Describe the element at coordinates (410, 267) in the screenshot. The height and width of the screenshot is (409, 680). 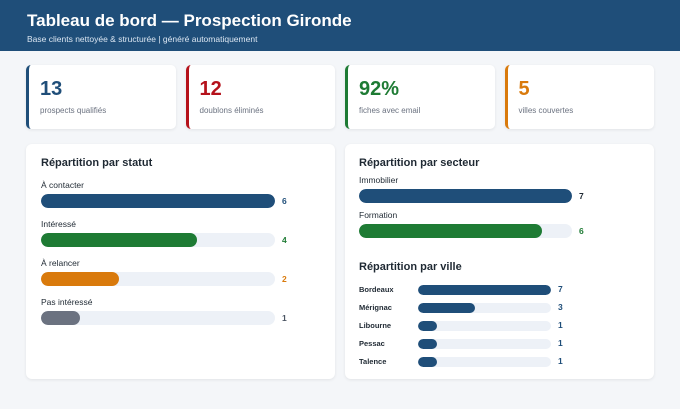
I see `ville-title: Répartition par ville` at that location.